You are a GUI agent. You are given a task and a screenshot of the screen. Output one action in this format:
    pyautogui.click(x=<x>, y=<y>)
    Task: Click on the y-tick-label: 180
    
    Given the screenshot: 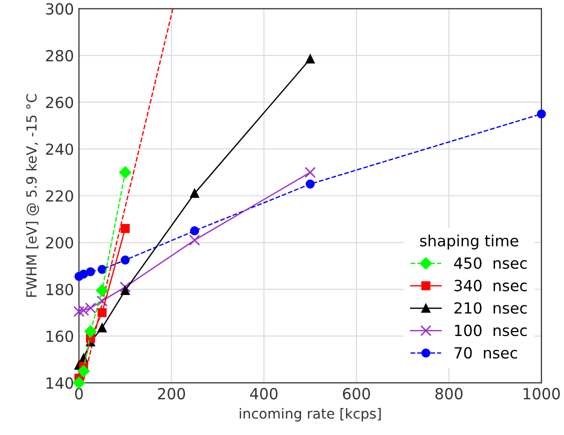 What is the action you would take?
    pyautogui.click(x=60, y=290)
    